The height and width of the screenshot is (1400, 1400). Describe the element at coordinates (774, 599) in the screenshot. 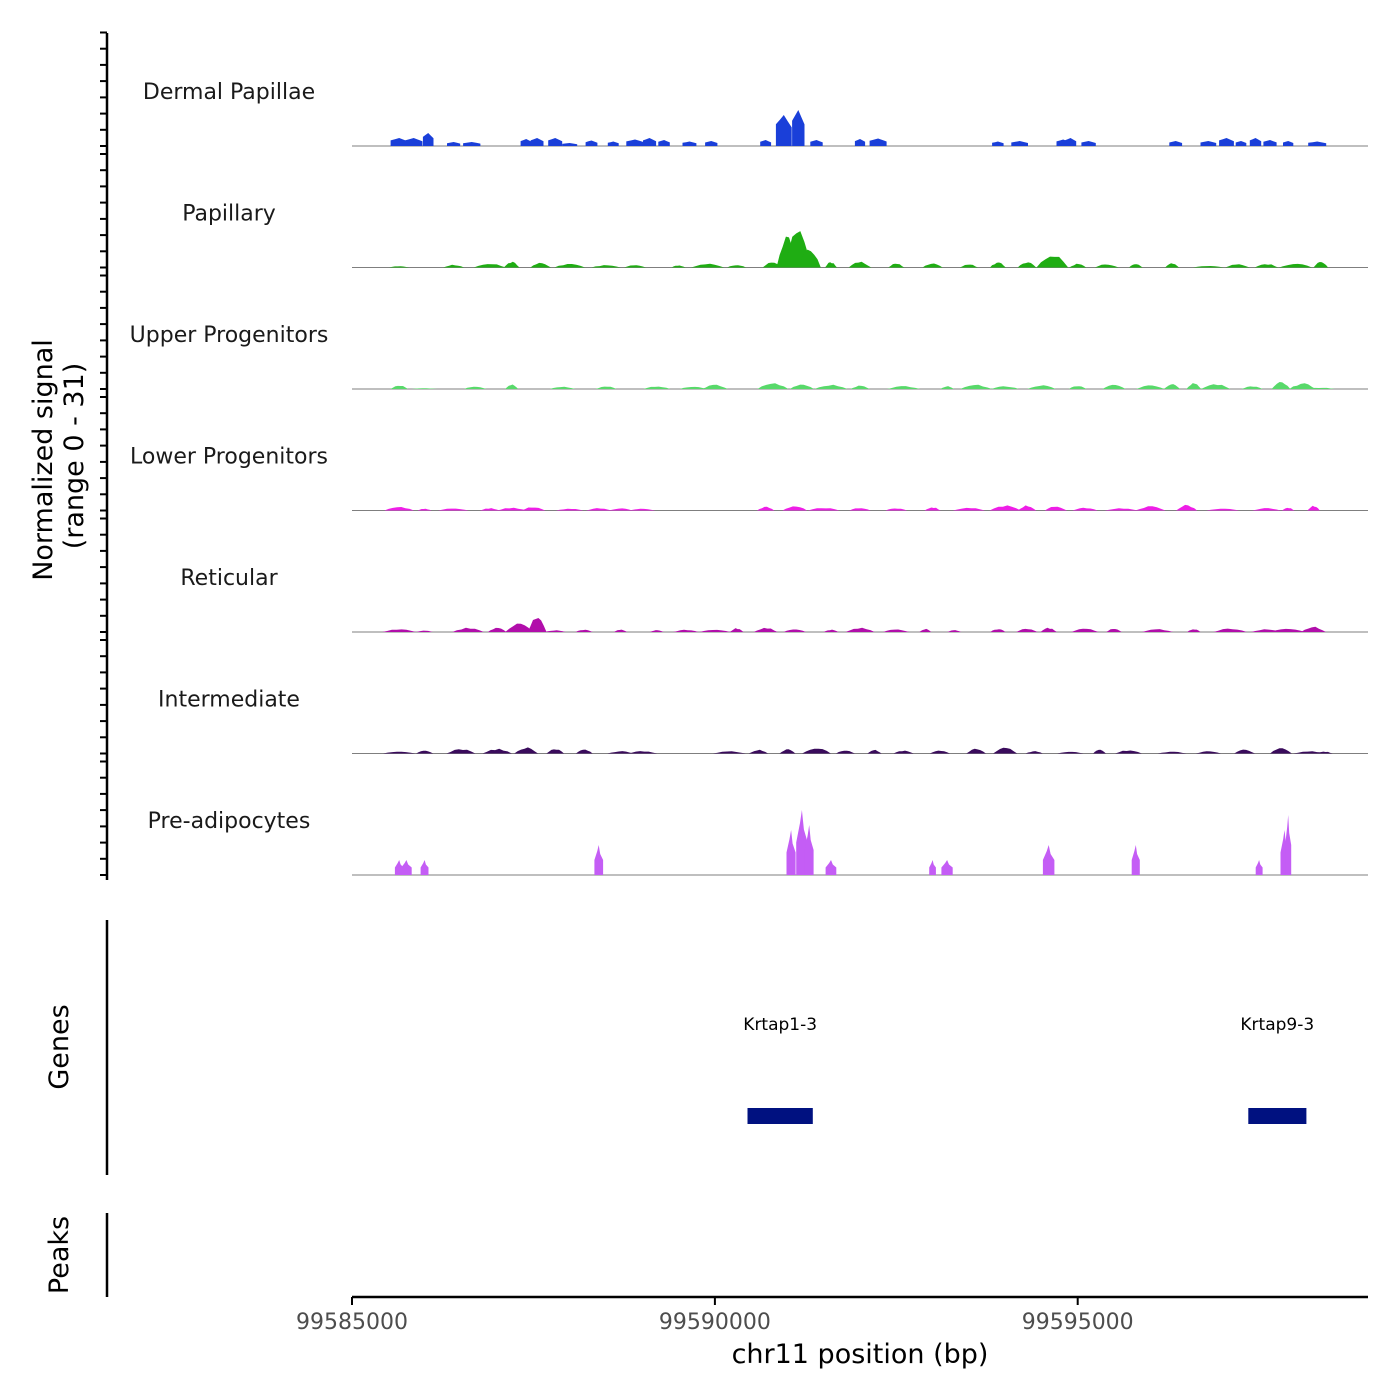

I see `track-4: Reticular` at that location.